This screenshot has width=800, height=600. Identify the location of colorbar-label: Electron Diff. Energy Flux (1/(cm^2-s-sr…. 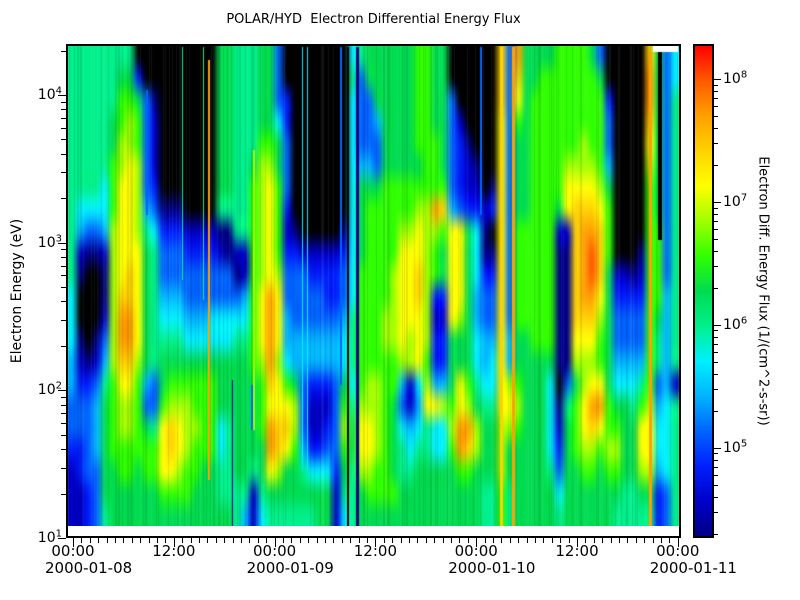
(763, 291).